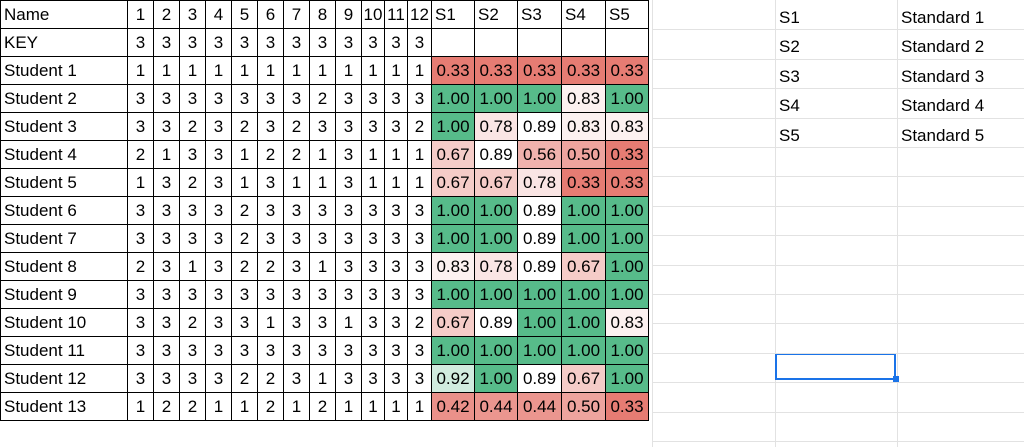 The image size is (1024, 447). Describe the element at coordinates (496, 14) in the screenshot. I see `header-standard-S2: S2` at that location.